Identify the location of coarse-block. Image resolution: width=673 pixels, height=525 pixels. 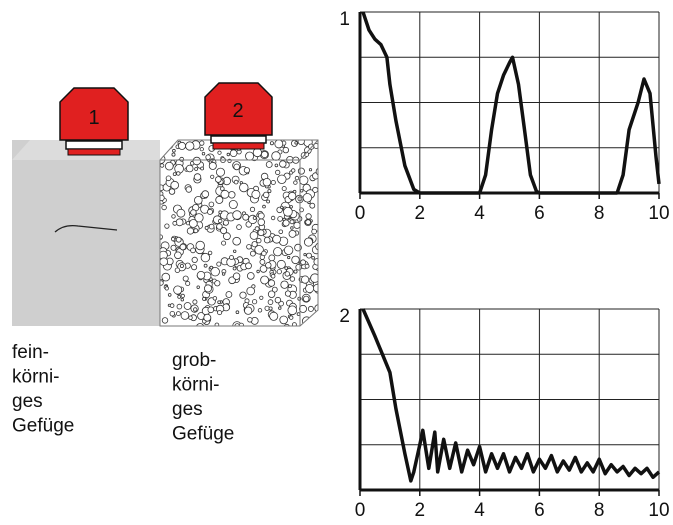
(239, 233).